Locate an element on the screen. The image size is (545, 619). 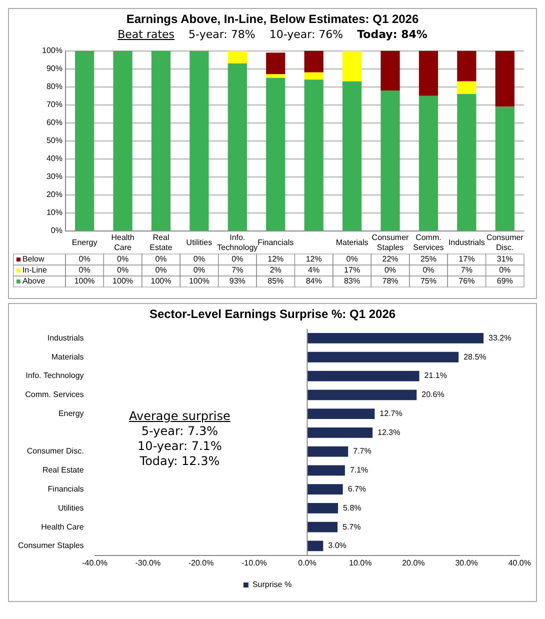
y-tick-label: 40% is located at coordinates (54, 159).